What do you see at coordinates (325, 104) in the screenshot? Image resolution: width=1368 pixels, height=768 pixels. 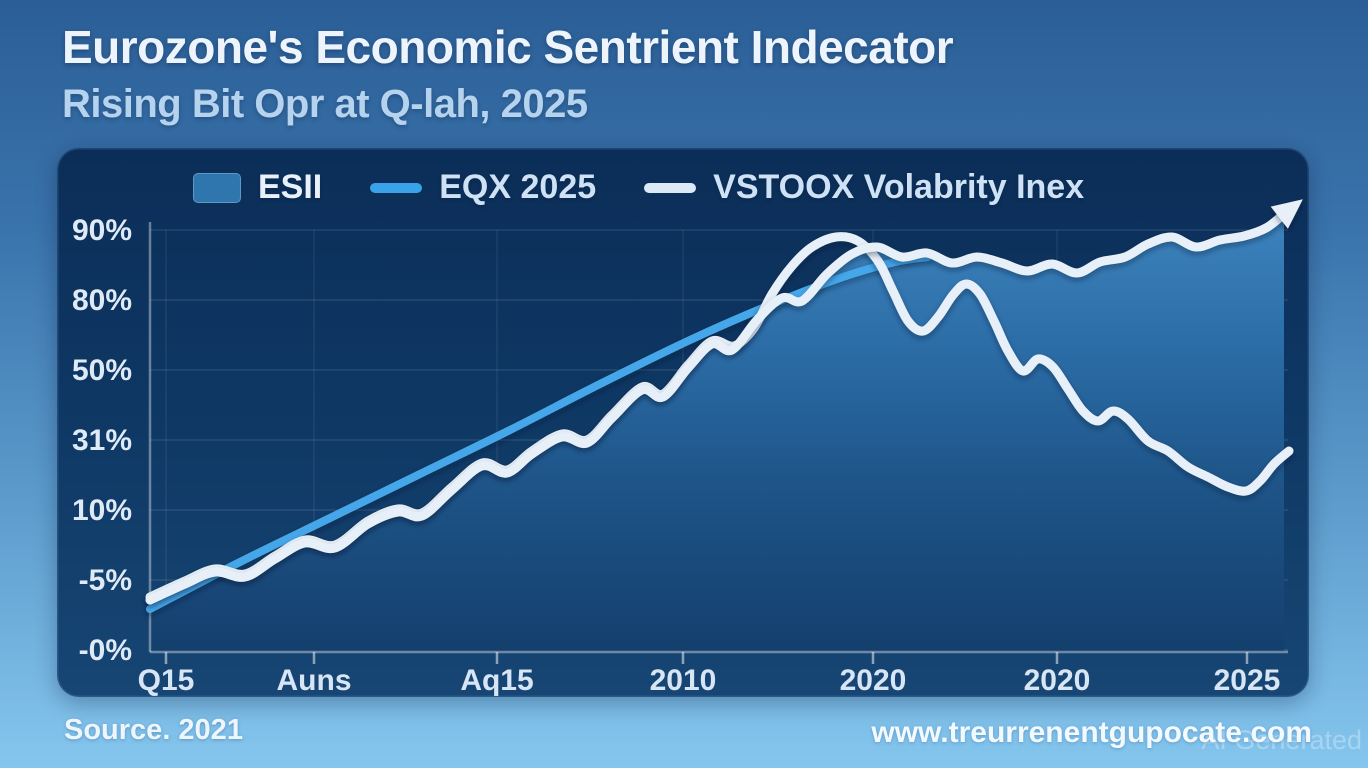 I see `page-subtitle: Rising Bit Opr at Q-lah, 2025` at bounding box center [325, 104].